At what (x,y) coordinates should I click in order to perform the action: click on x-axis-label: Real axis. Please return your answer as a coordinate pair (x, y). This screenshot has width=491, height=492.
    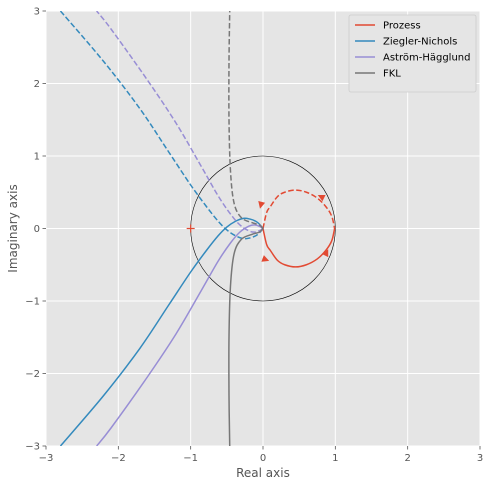
    Looking at the image, I should click on (263, 473).